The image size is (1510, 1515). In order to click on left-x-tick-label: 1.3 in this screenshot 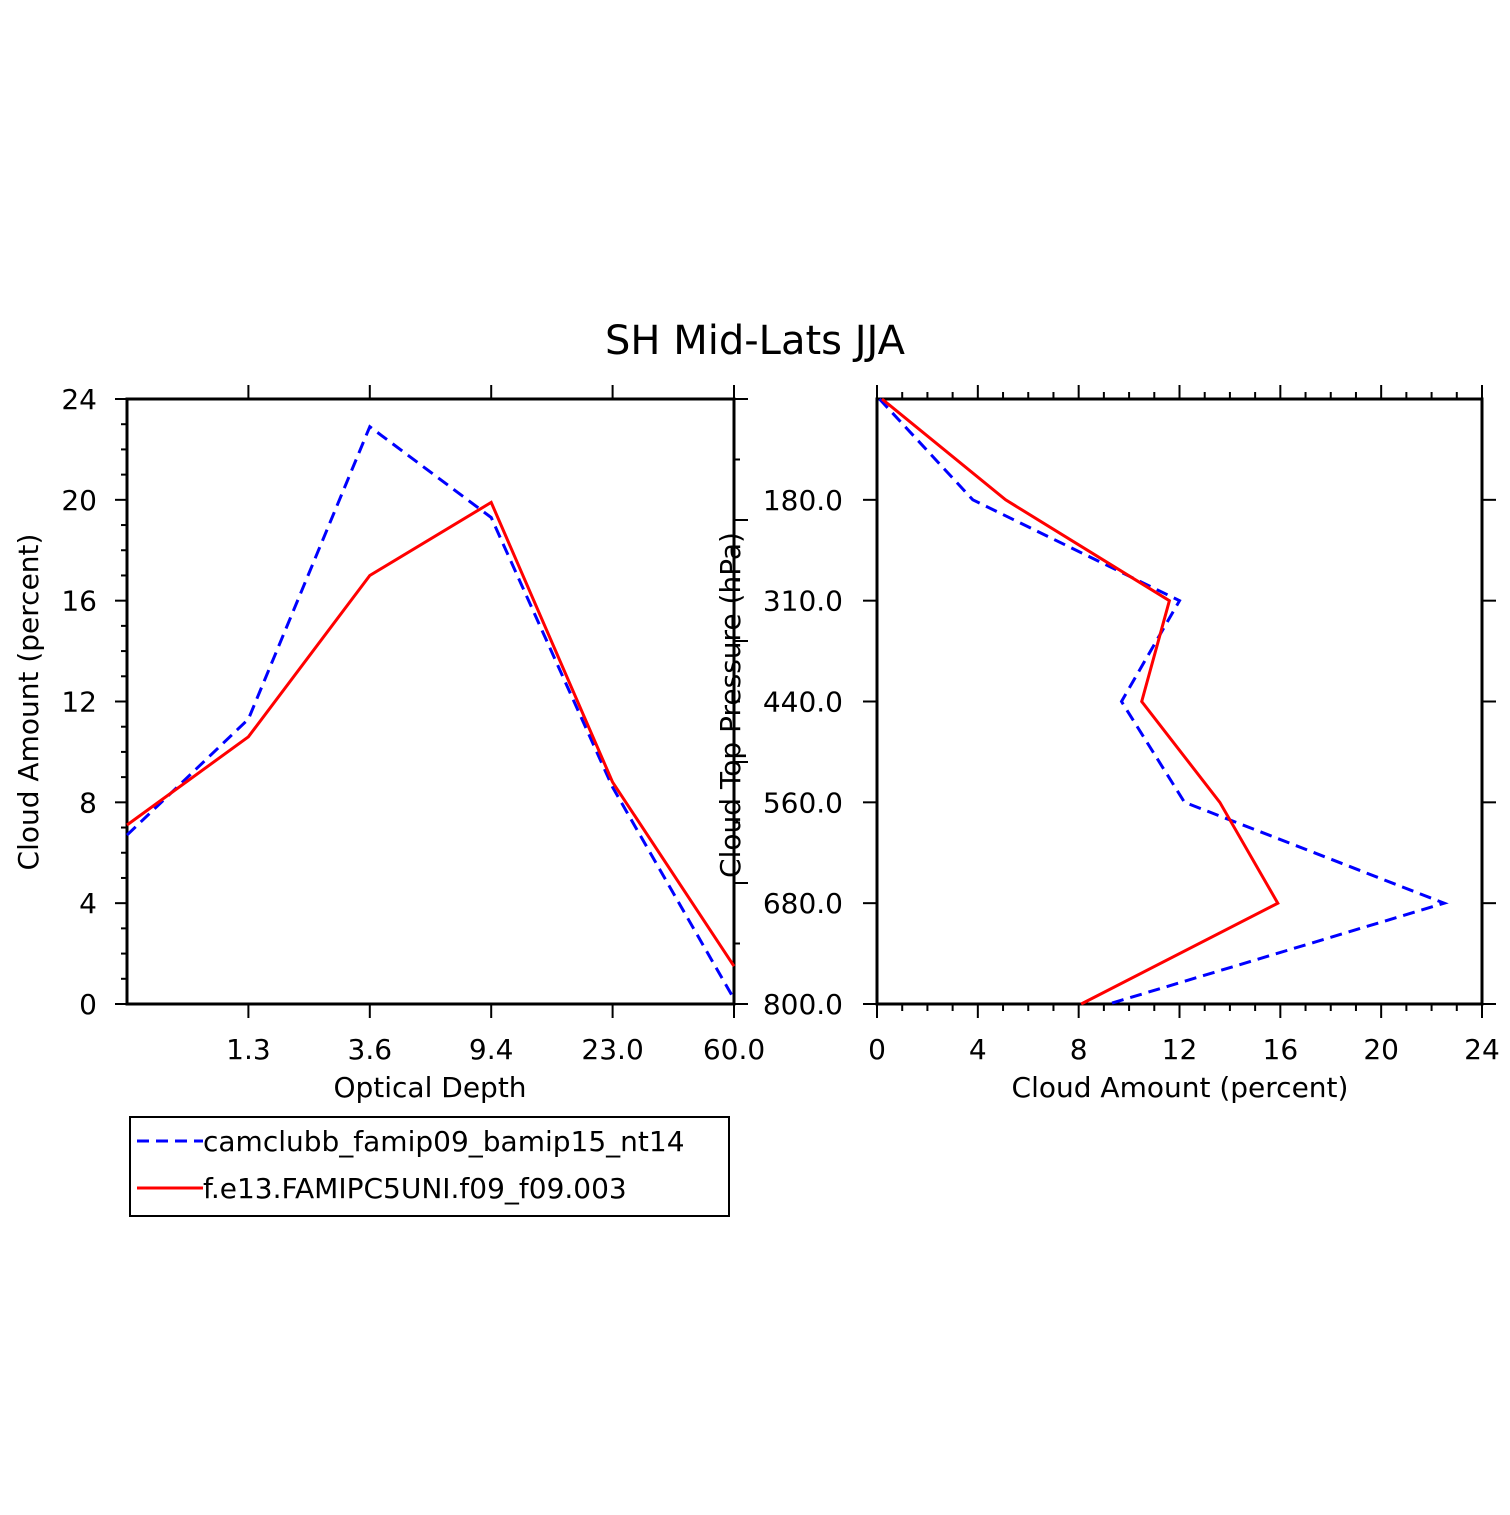, I will do `click(248, 1049)`.